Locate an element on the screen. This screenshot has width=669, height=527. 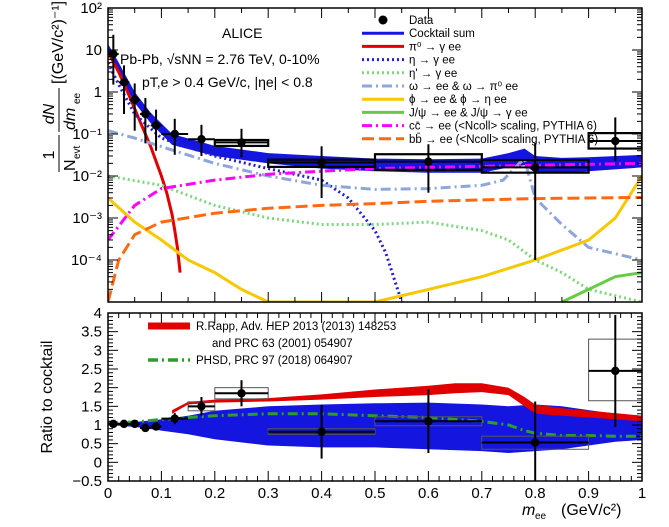
ratio-xtick-label: 0.1 is located at coordinates (161, 493).